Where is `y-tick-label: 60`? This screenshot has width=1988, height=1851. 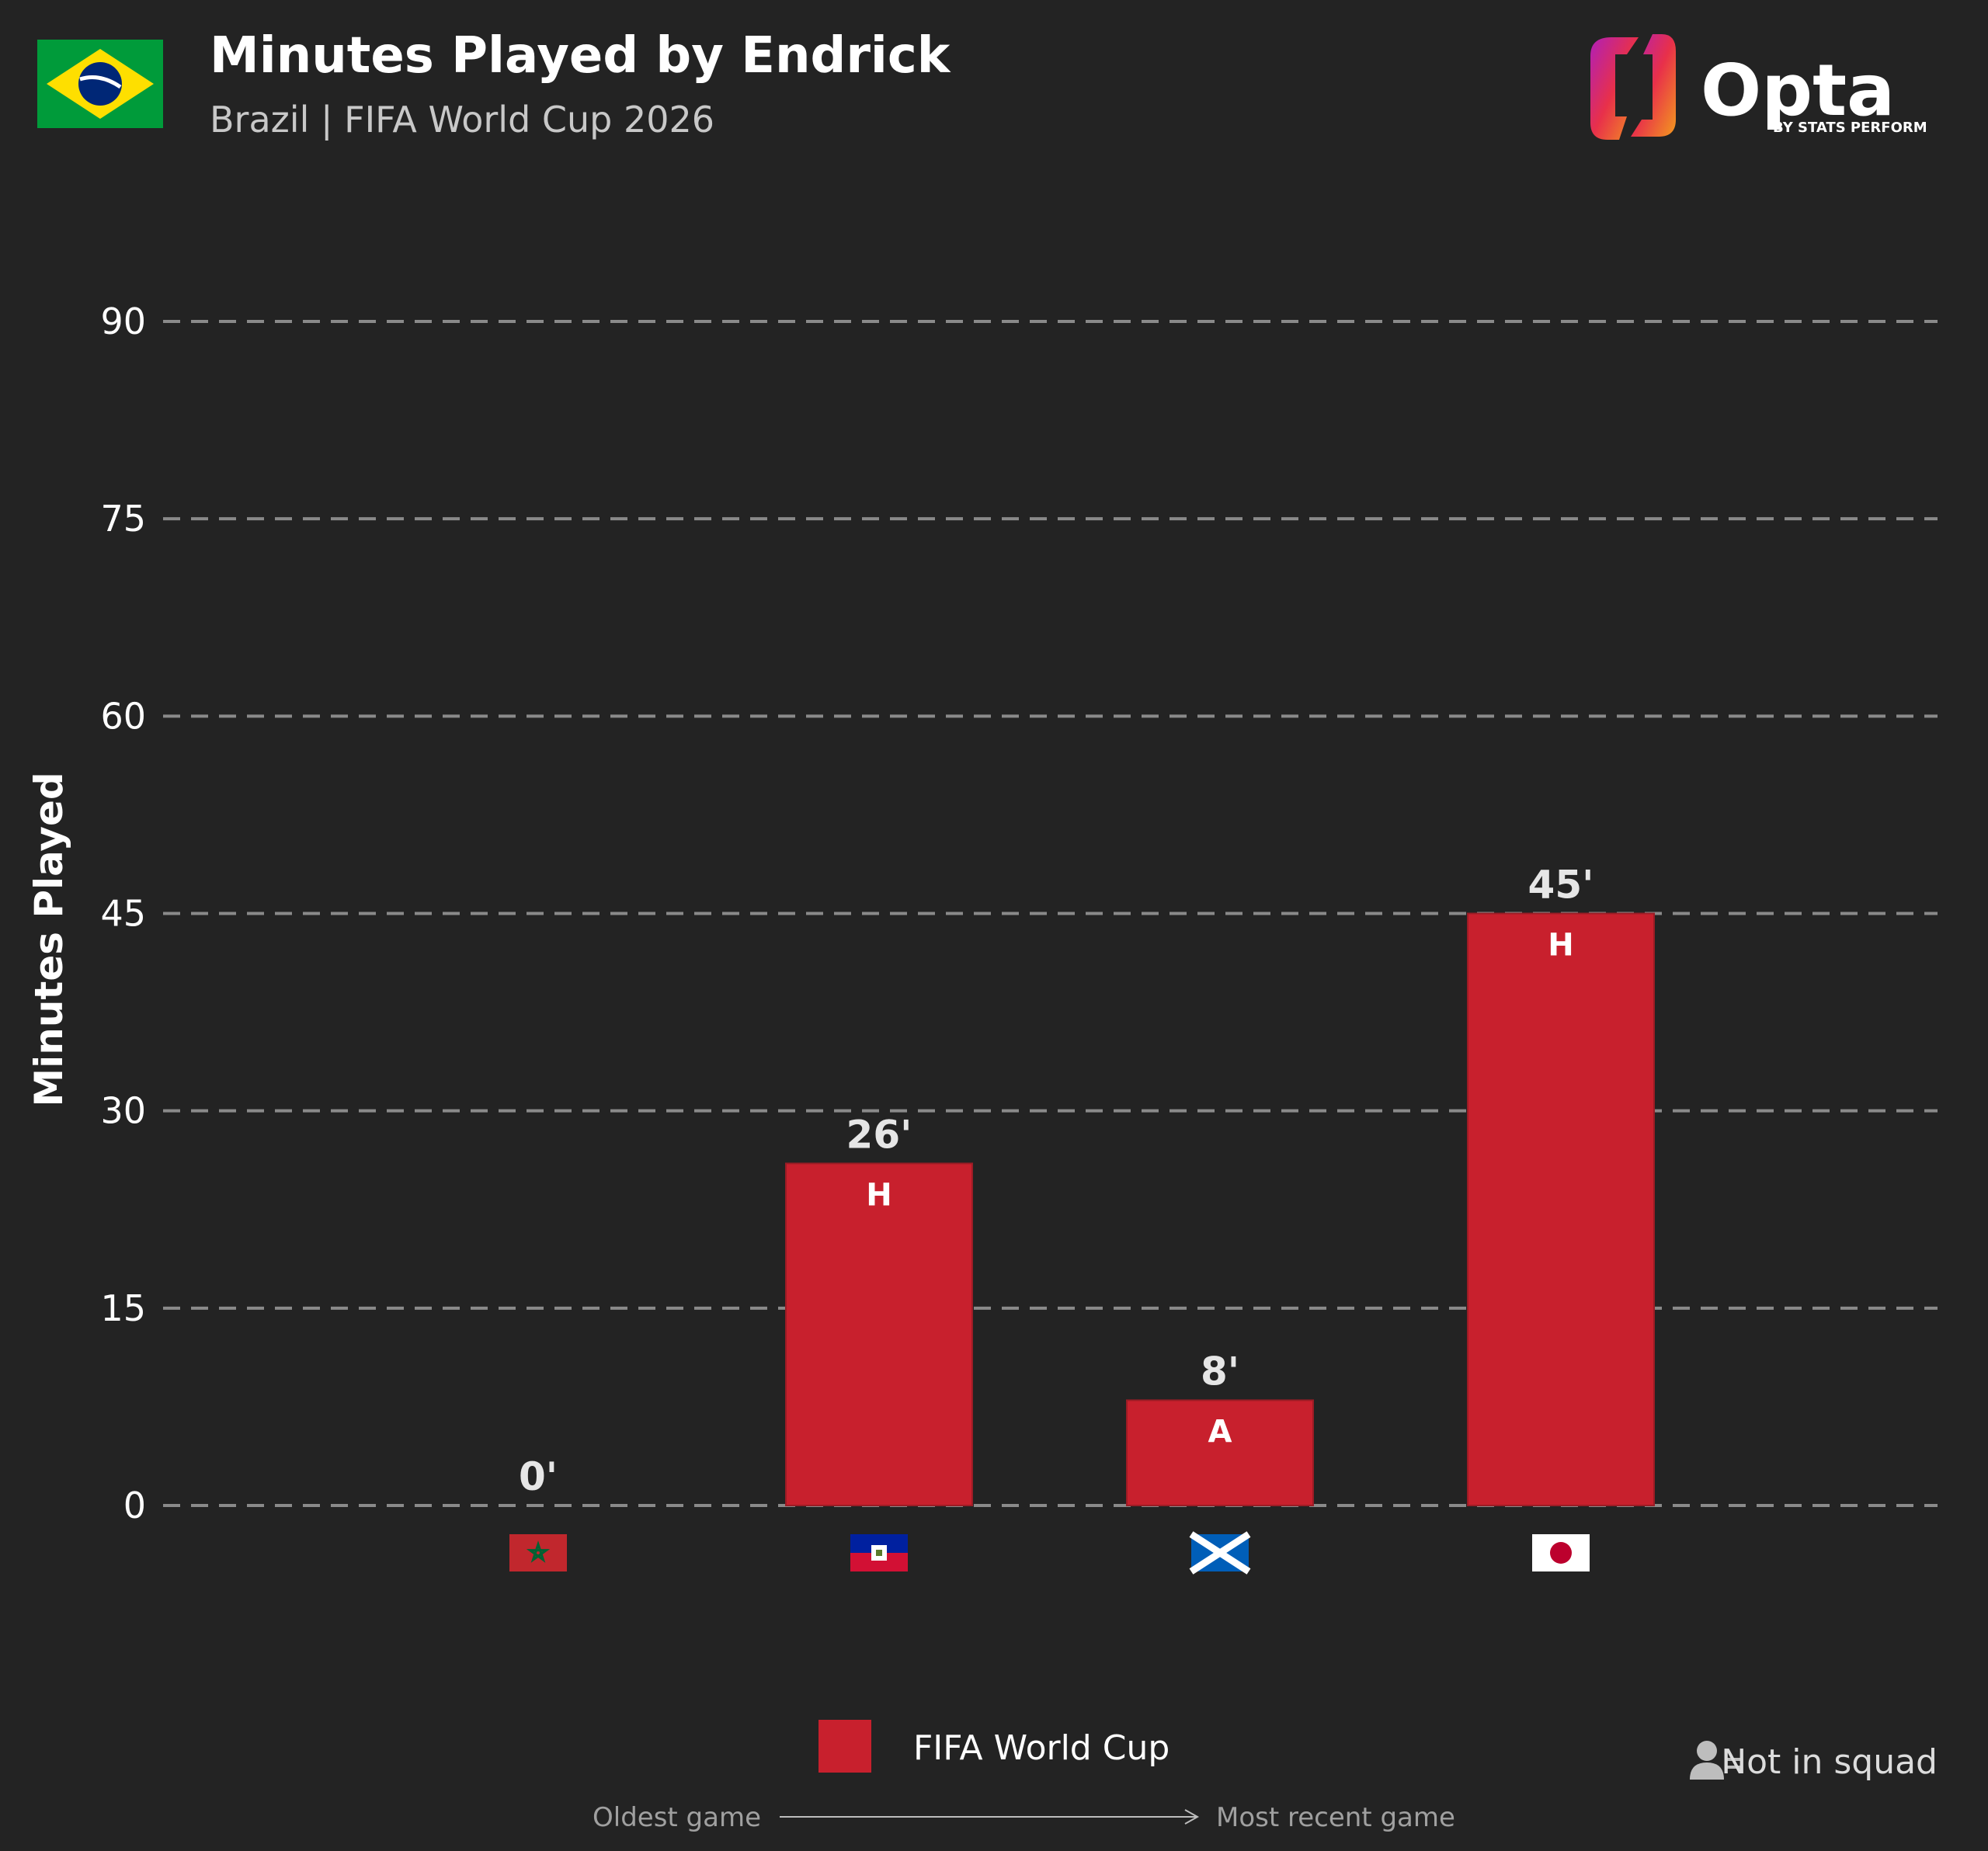 y-tick-label: 60 is located at coordinates (123, 716).